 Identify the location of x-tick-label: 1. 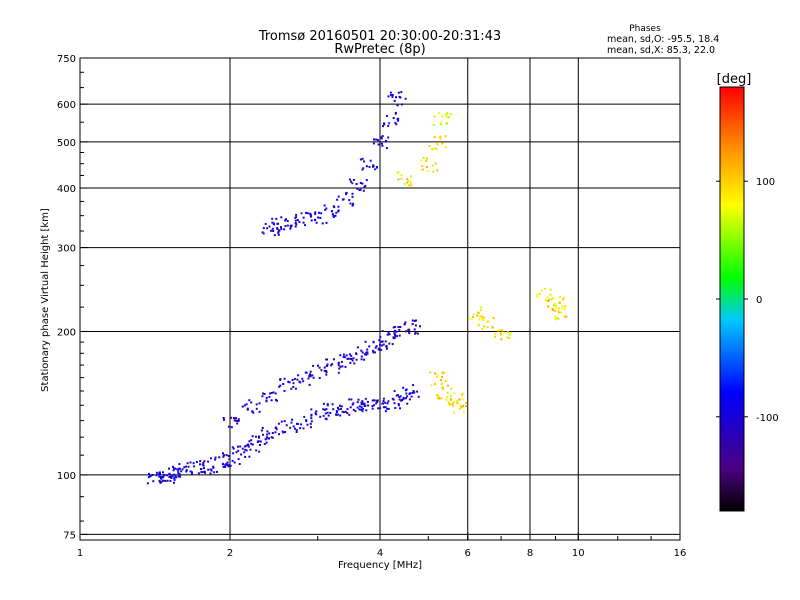
(80, 553).